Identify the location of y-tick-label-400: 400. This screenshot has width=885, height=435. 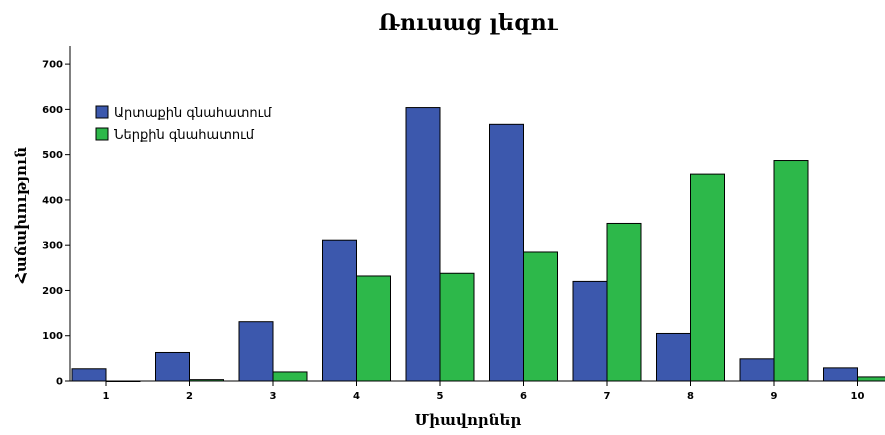
(52, 200).